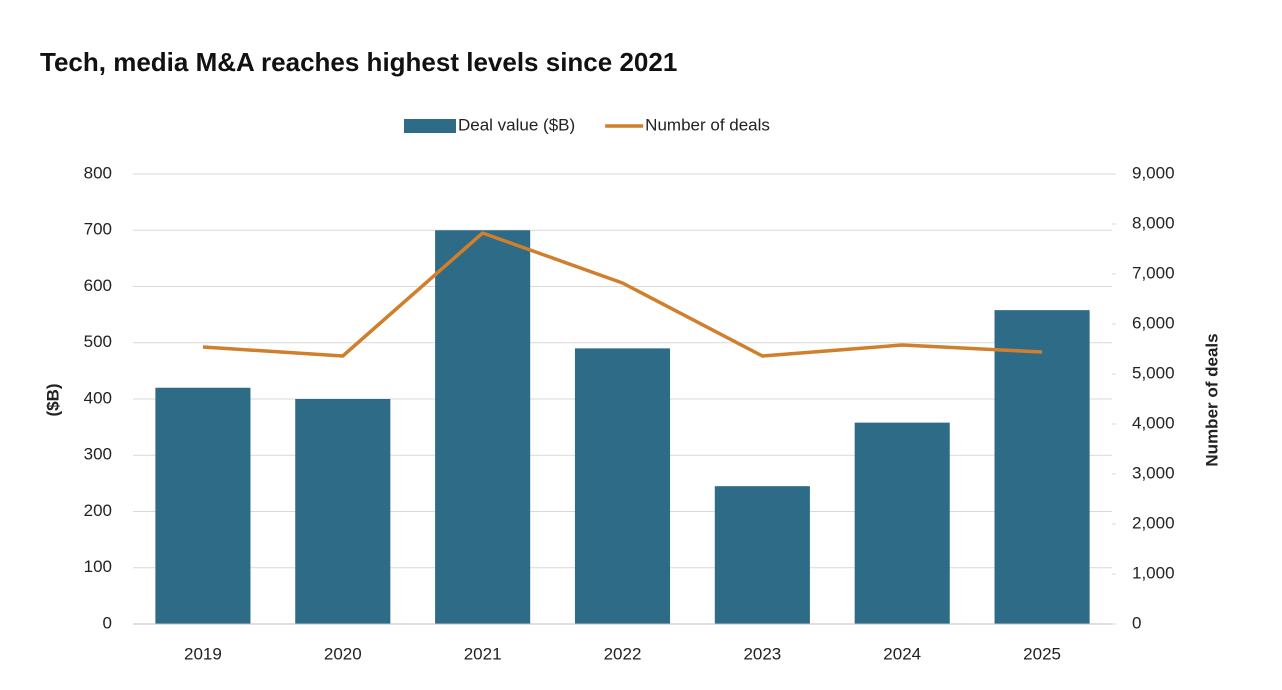 This screenshot has width=1282, height=690. What do you see at coordinates (1153, 322) in the screenshot?
I see `y2-tick-label: 6,000` at bounding box center [1153, 322].